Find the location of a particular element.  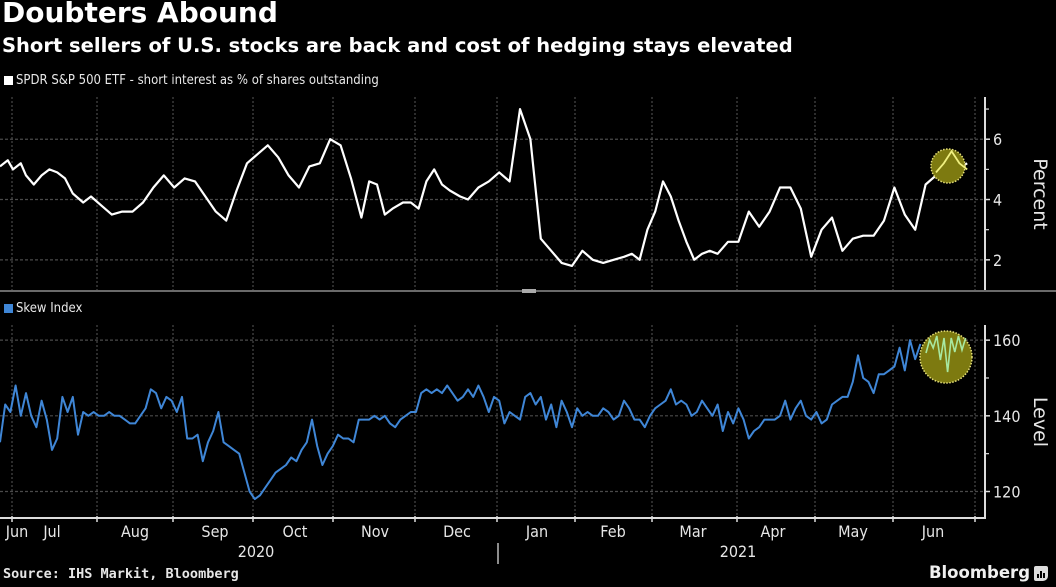

chart-title: Doubters Abound is located at coordinates (140, 14).